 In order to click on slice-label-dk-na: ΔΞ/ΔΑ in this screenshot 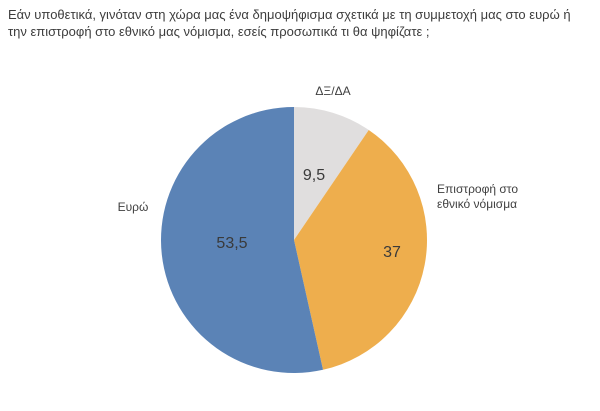, I will do `click(333, 91)`.